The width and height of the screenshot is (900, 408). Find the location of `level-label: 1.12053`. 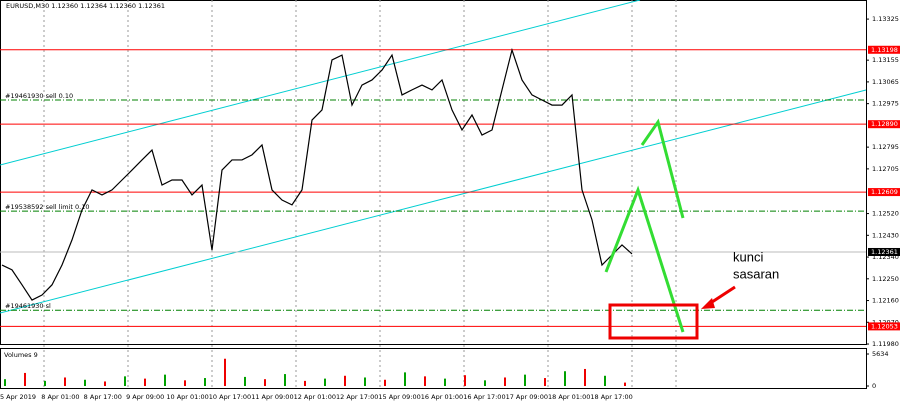

level-label: 1.12053 is located at coordinates (884, 326).